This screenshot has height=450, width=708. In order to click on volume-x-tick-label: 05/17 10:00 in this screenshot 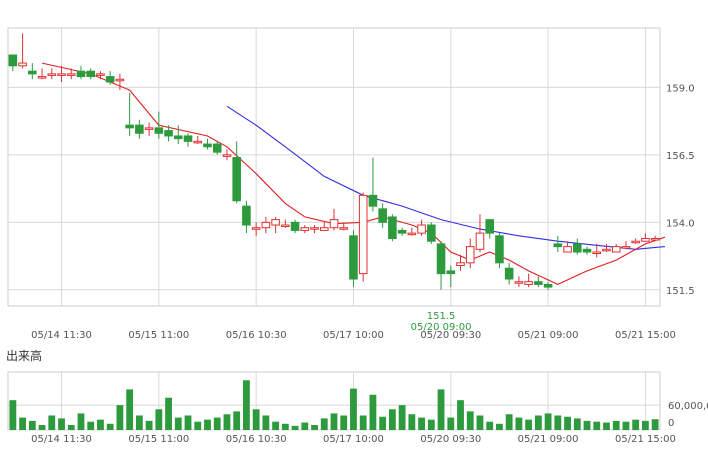, I will do `click(353, 439)`.